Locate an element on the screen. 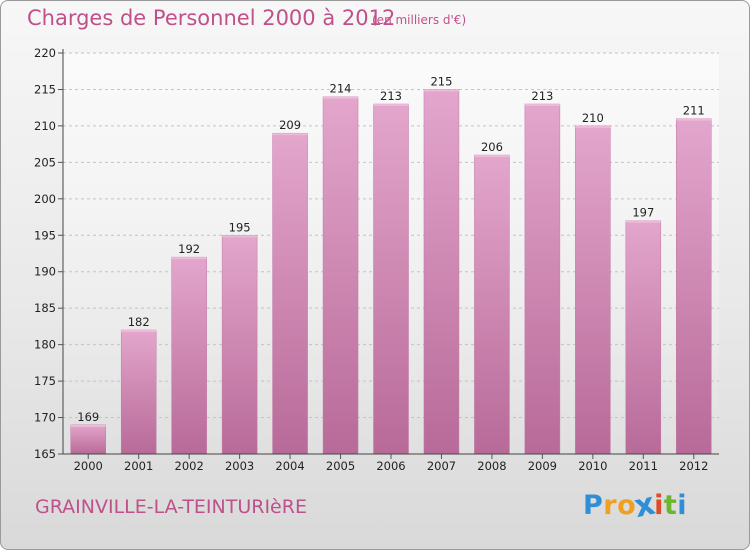  bar-group: 215 is located at coordinates (441, 264).